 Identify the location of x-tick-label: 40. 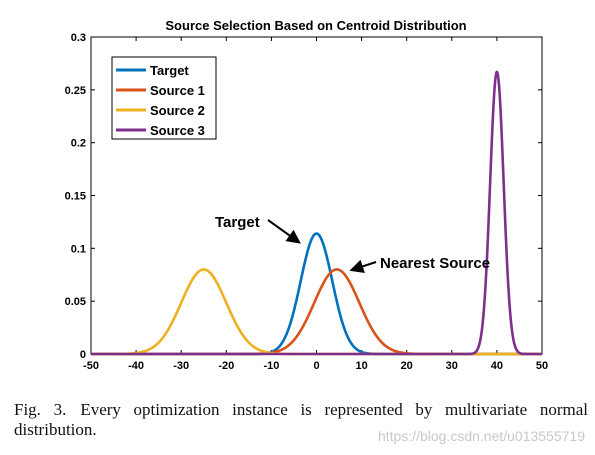
(497, 366).